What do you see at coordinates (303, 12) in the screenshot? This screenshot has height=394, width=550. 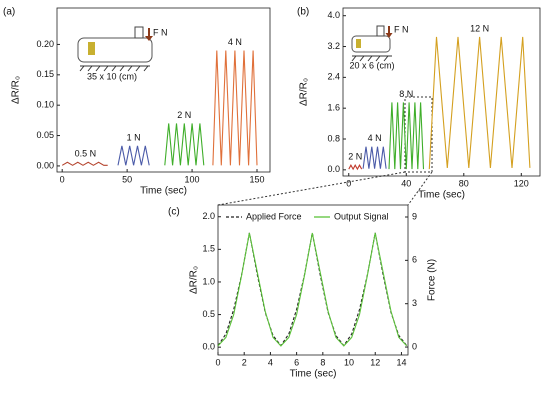 I see `panel-label: (b)` at bounding box center [303, 12].